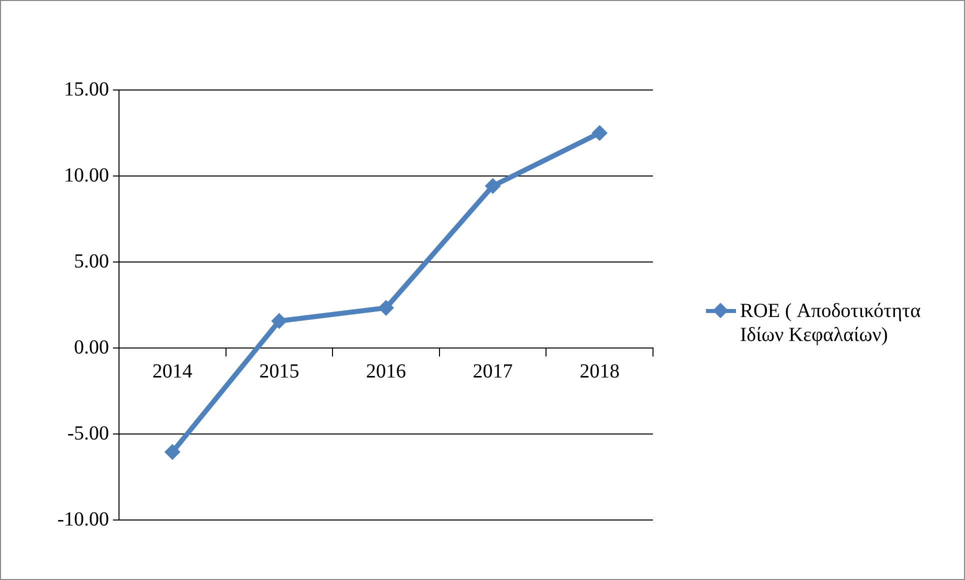 Image resolution: width=965 pixels, height=580 pixels. I want to click on x-tick-label: 2018, so click(600, 371).